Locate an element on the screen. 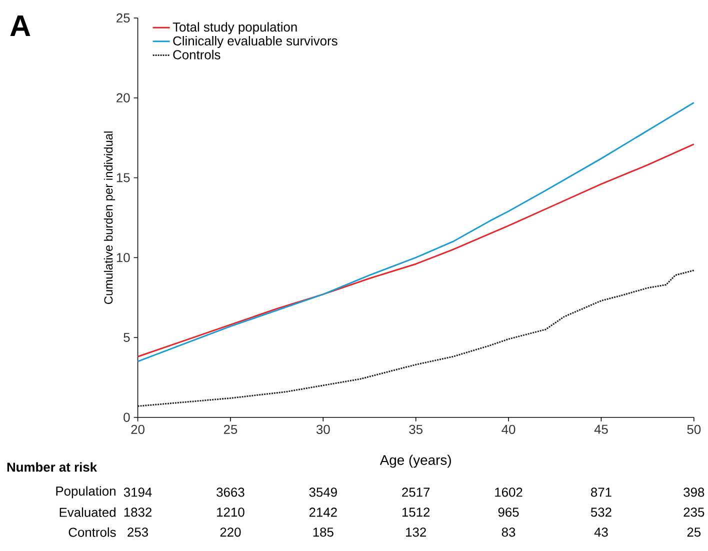 The width and height of the screenshot is (708, 551). text: 83 is located at coordinates (509, 532).